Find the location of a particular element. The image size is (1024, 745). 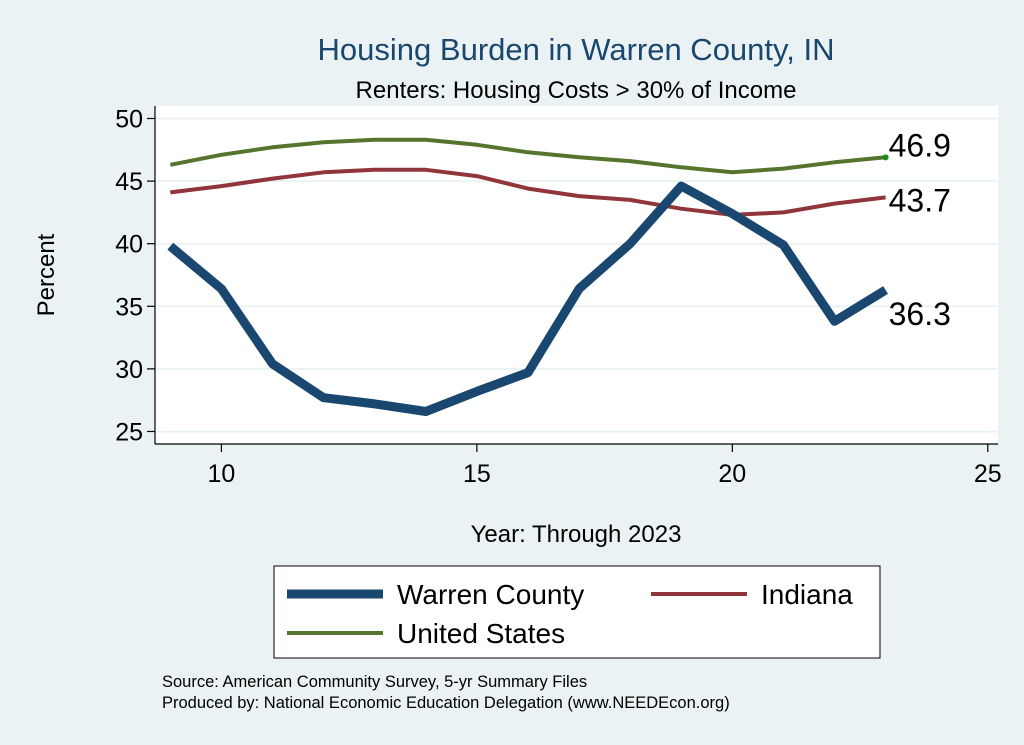

x-tick-label: 10 is located at coordinates (222, 474).